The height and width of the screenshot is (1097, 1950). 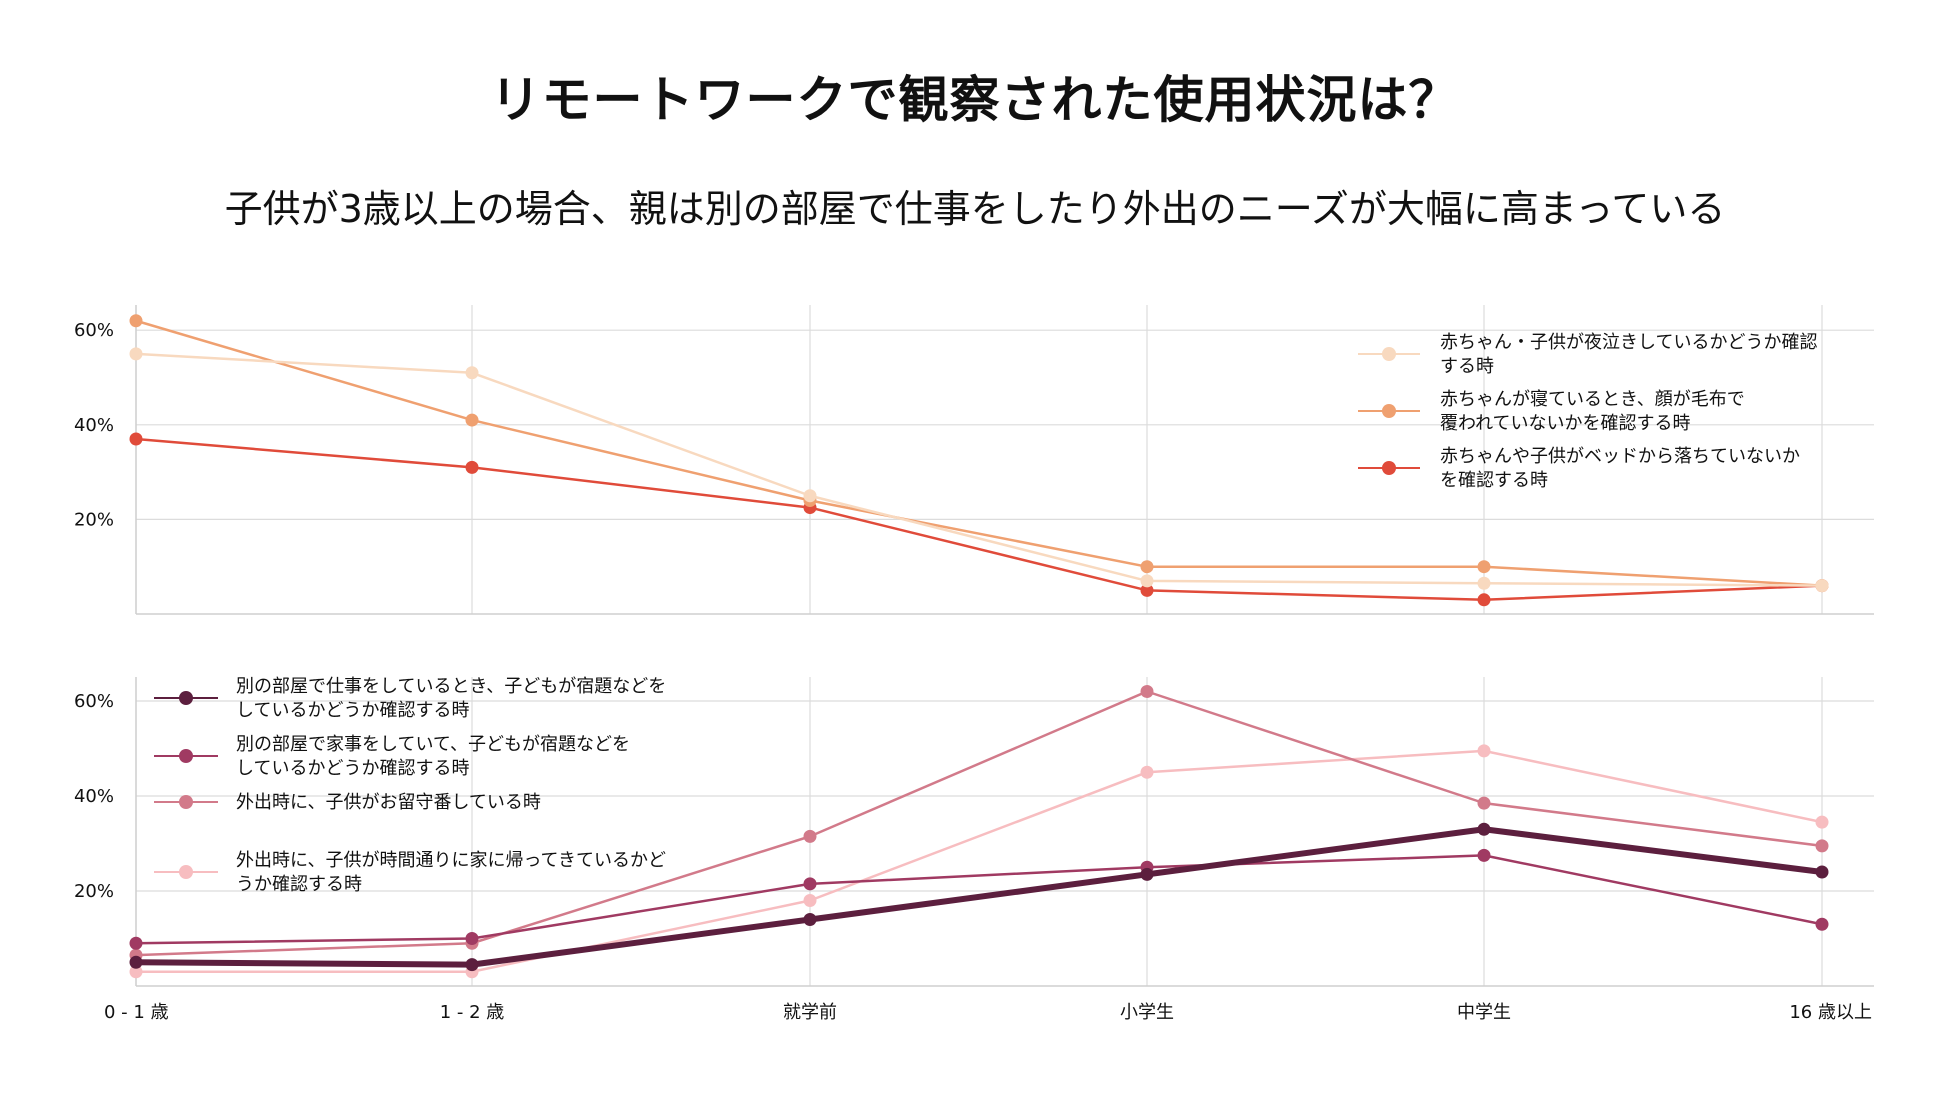 I want to click on x-tick-label: 0 - 1 歳, so click(x=136, y=1012).